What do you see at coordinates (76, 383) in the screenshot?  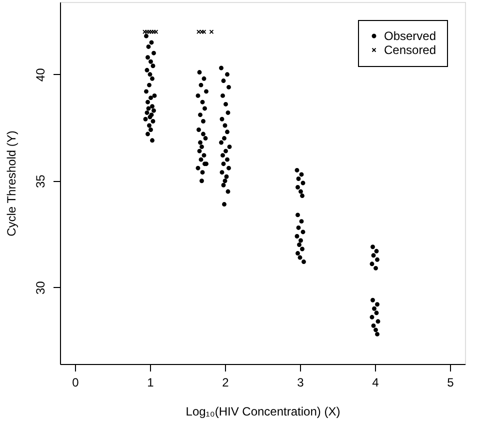 I see `x-tick-label: 0` at bounding box center [76, 383].